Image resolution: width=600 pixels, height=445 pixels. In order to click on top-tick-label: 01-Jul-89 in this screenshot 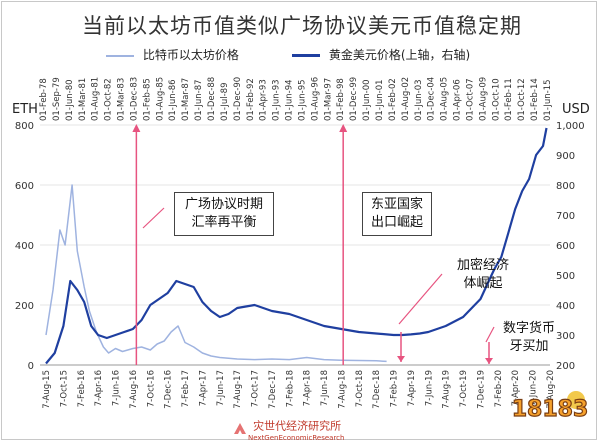, I will do `click(225, 101)`.